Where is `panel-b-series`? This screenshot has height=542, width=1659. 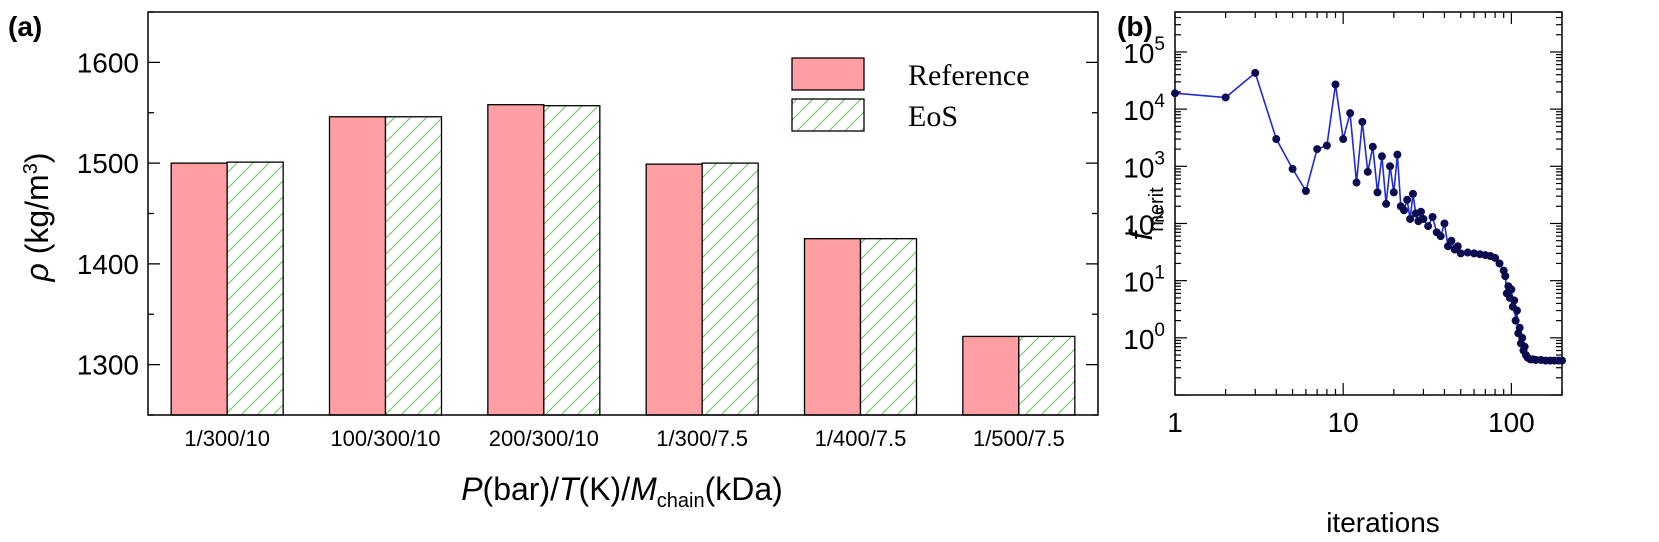
panel-b-series is located at coordinates (1368, 216).